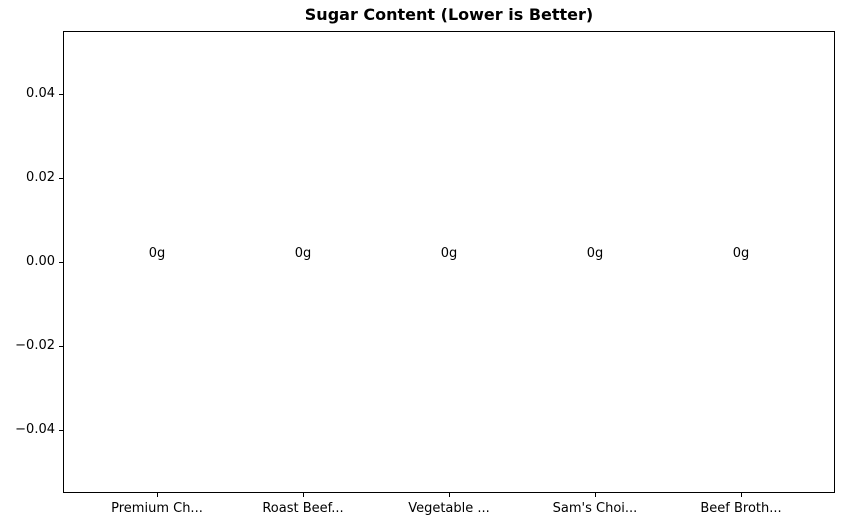  I want to click on y-axis-tick-label: 0.04, so click(40, 93).